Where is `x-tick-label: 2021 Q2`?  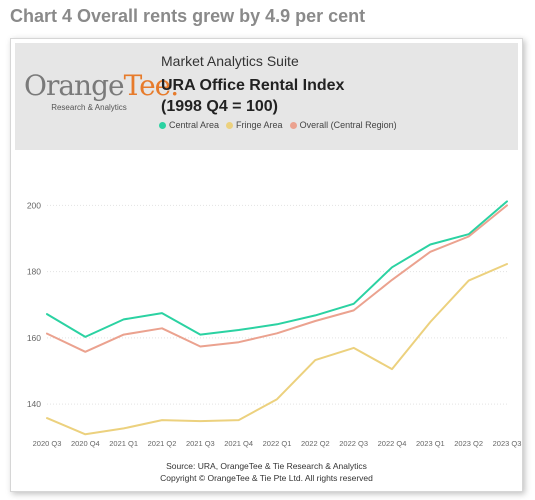 x-tick-label: 2021 Q2 is located at coordinates (162, 443).